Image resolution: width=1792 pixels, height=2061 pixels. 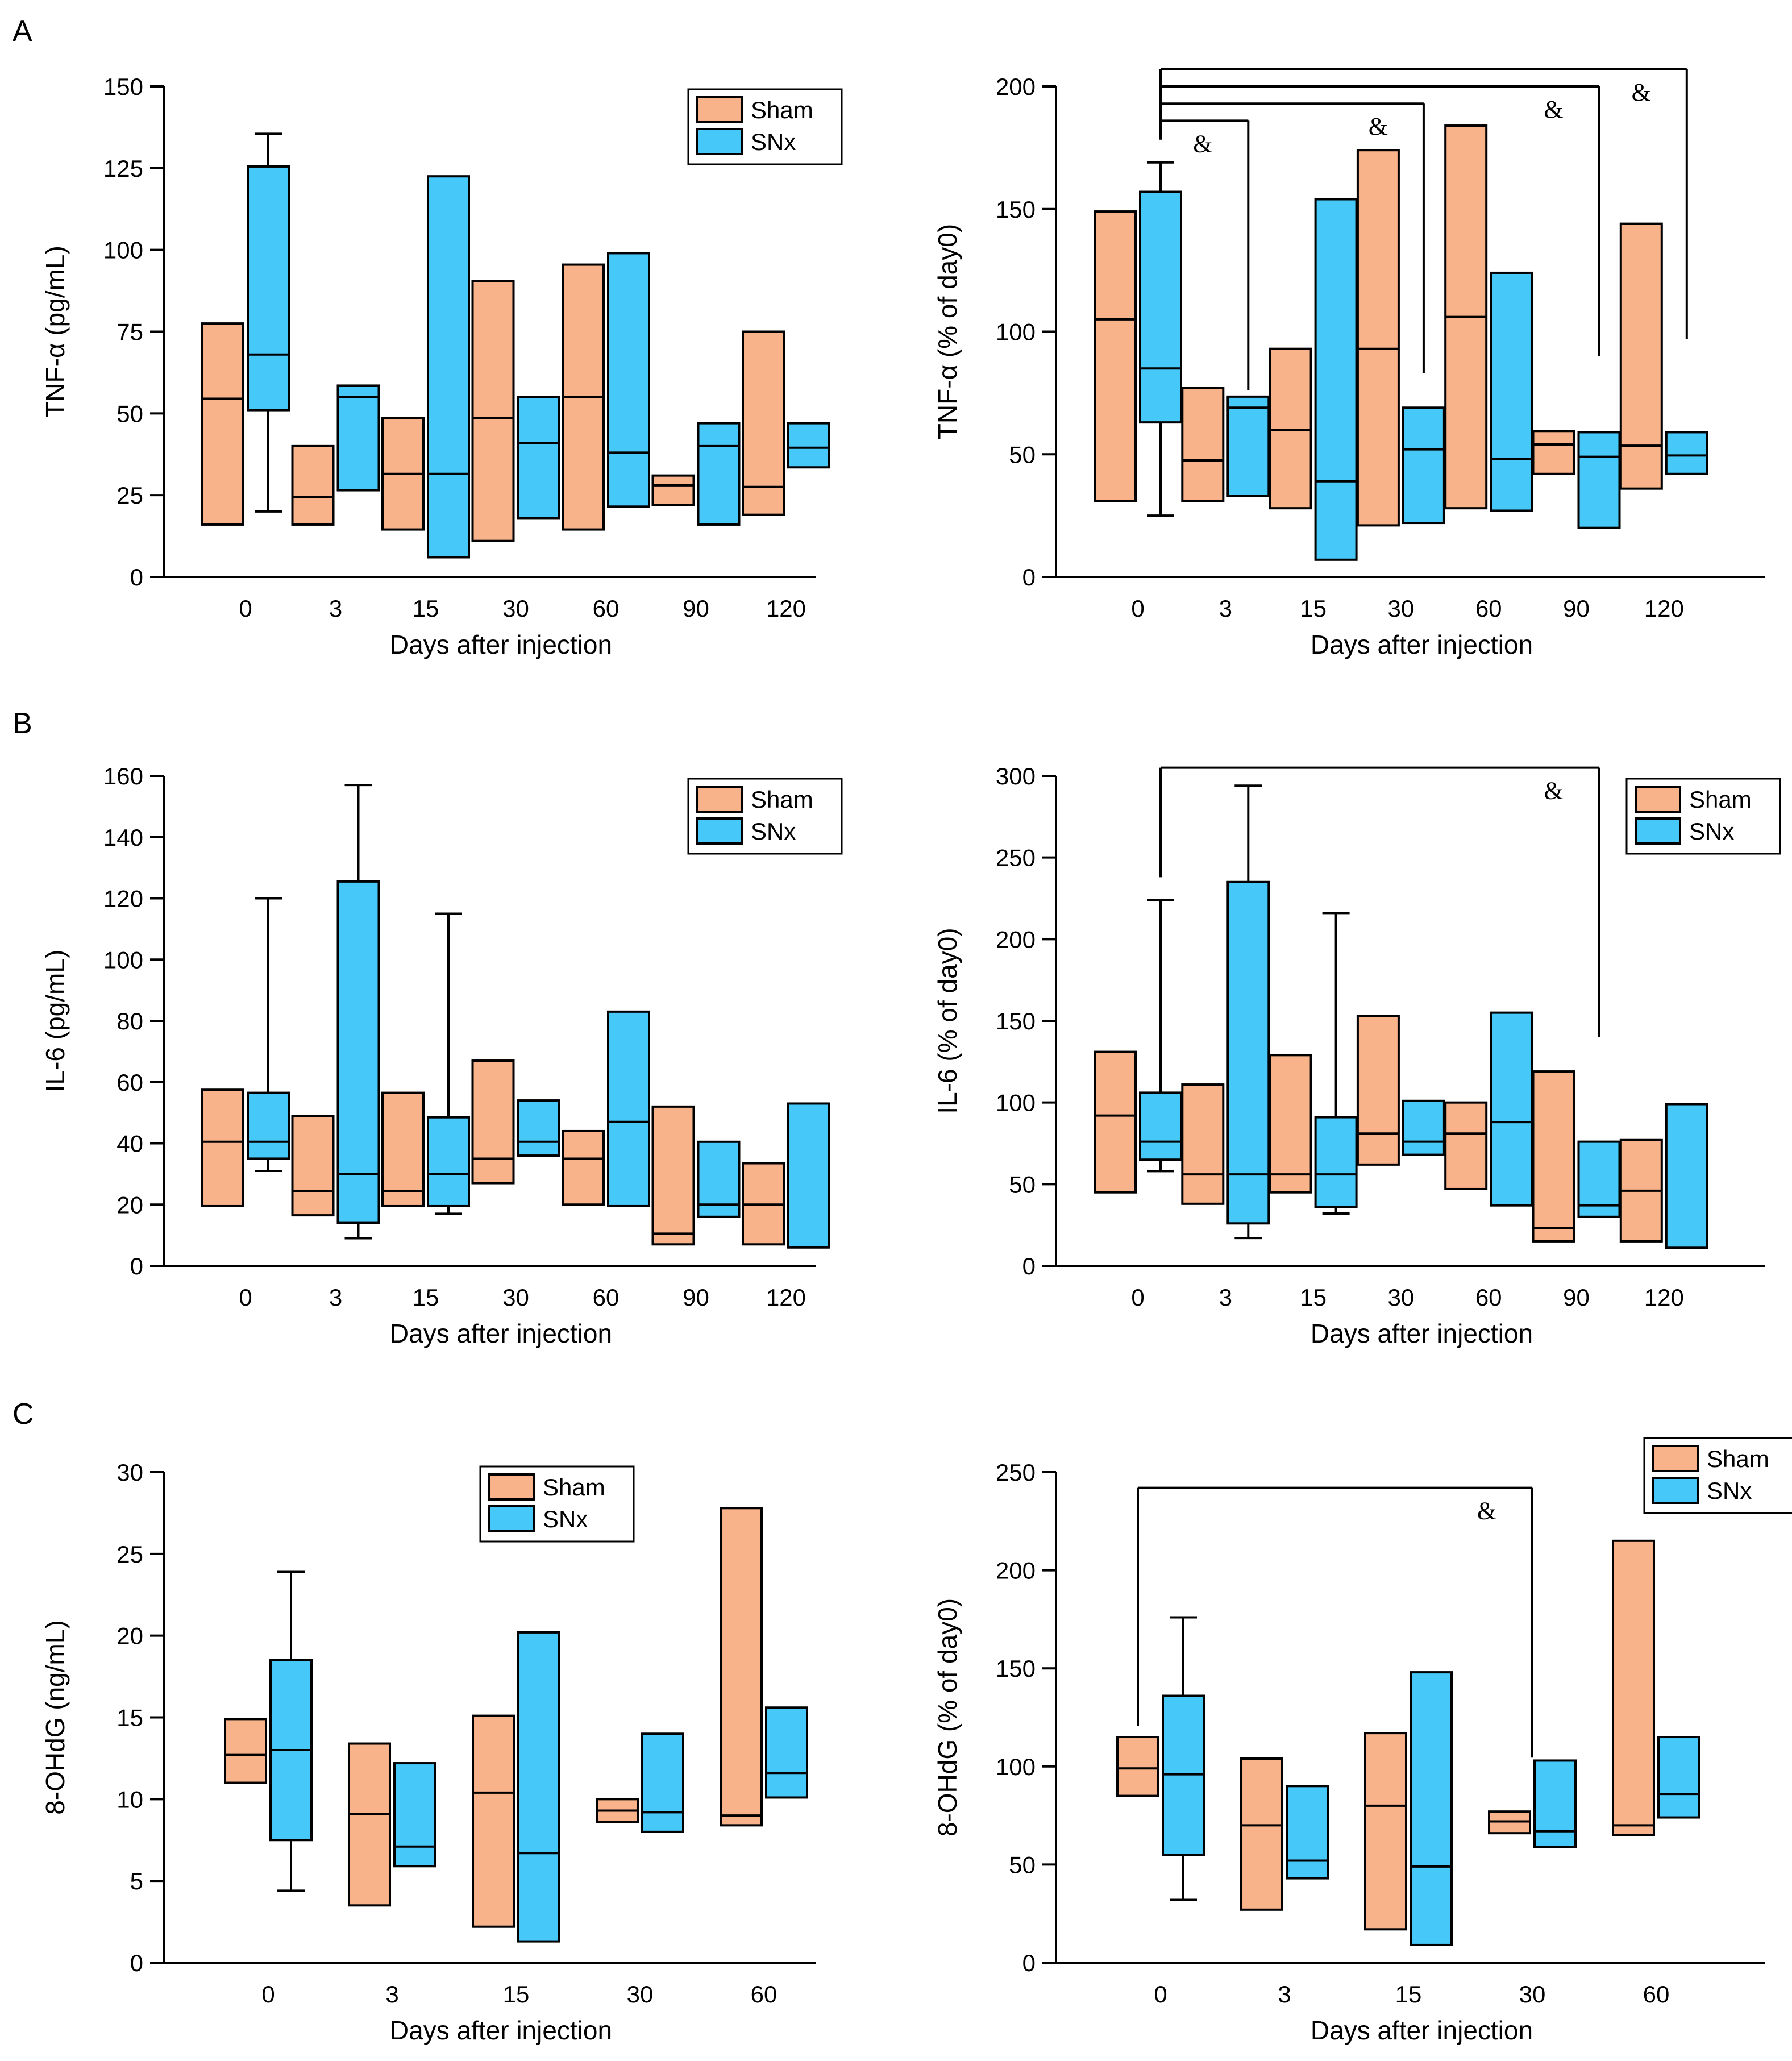 What do you see at coordinates (123, 899) in the screenshot?
I see `y-tick-label: 120` at bounding box center [123, 899].